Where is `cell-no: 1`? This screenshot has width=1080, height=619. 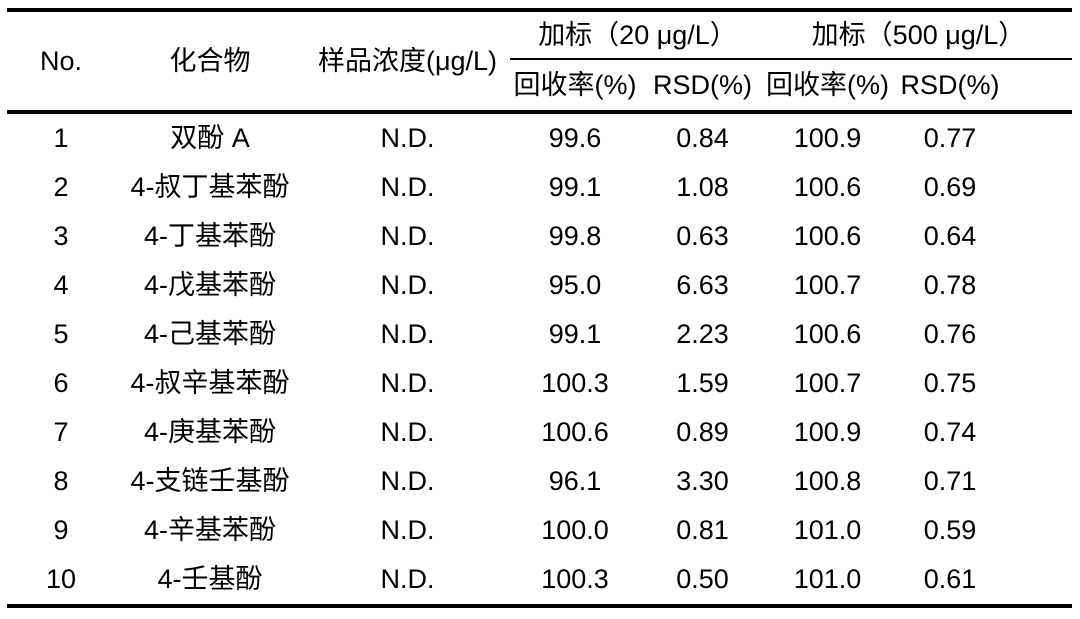
cell-no: 1 is located at coordinates (61, 138).